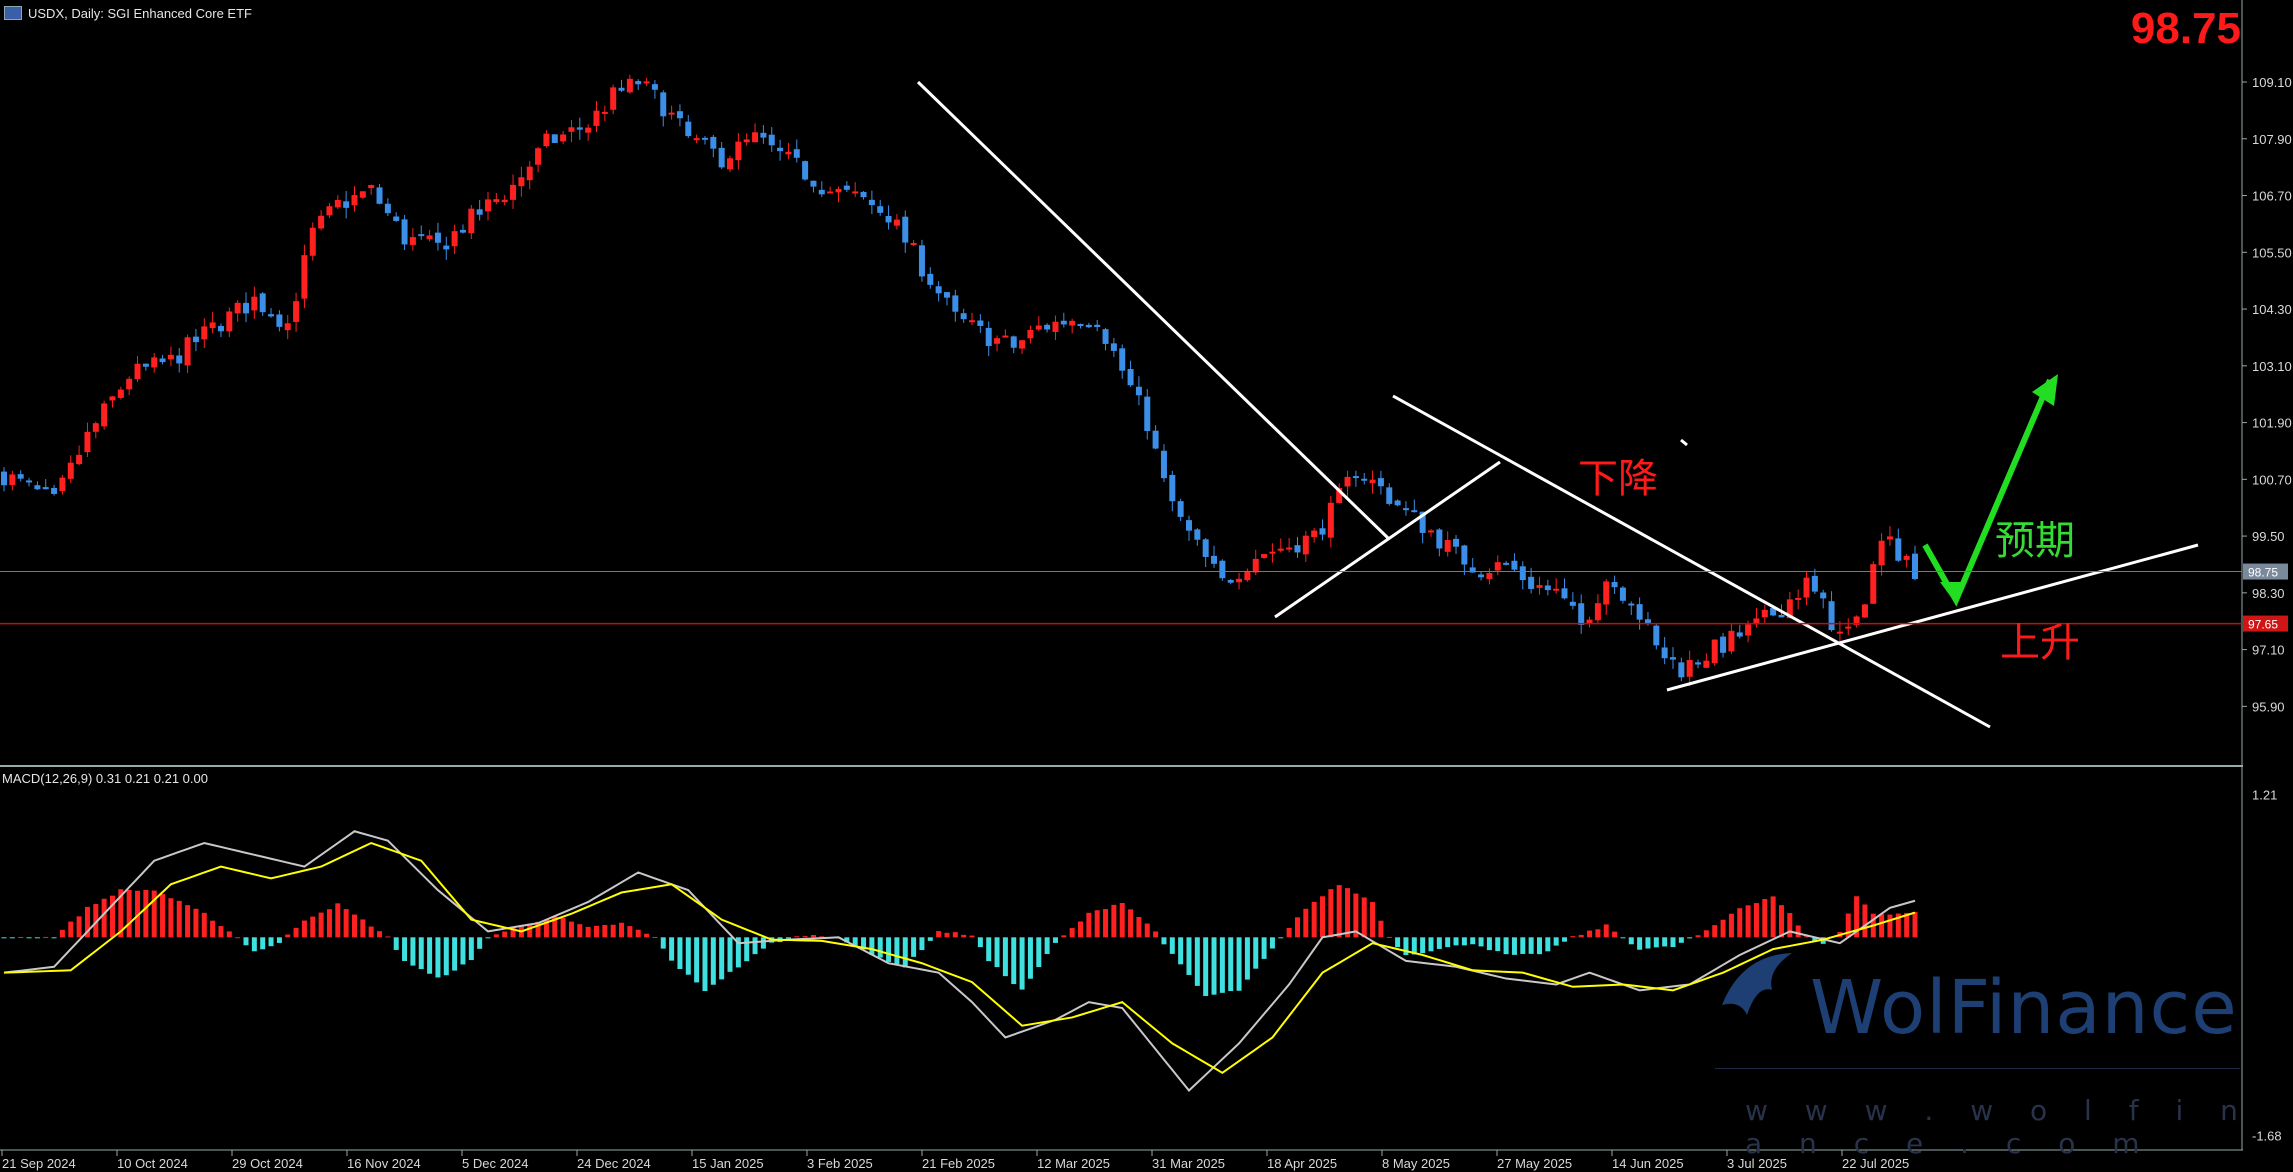 The width and height of the screenshot is (2293, 1172). Describe the element at coordinates (2272, 82) in the screenshot. I see `price-tick-label: 109.10` at that location.